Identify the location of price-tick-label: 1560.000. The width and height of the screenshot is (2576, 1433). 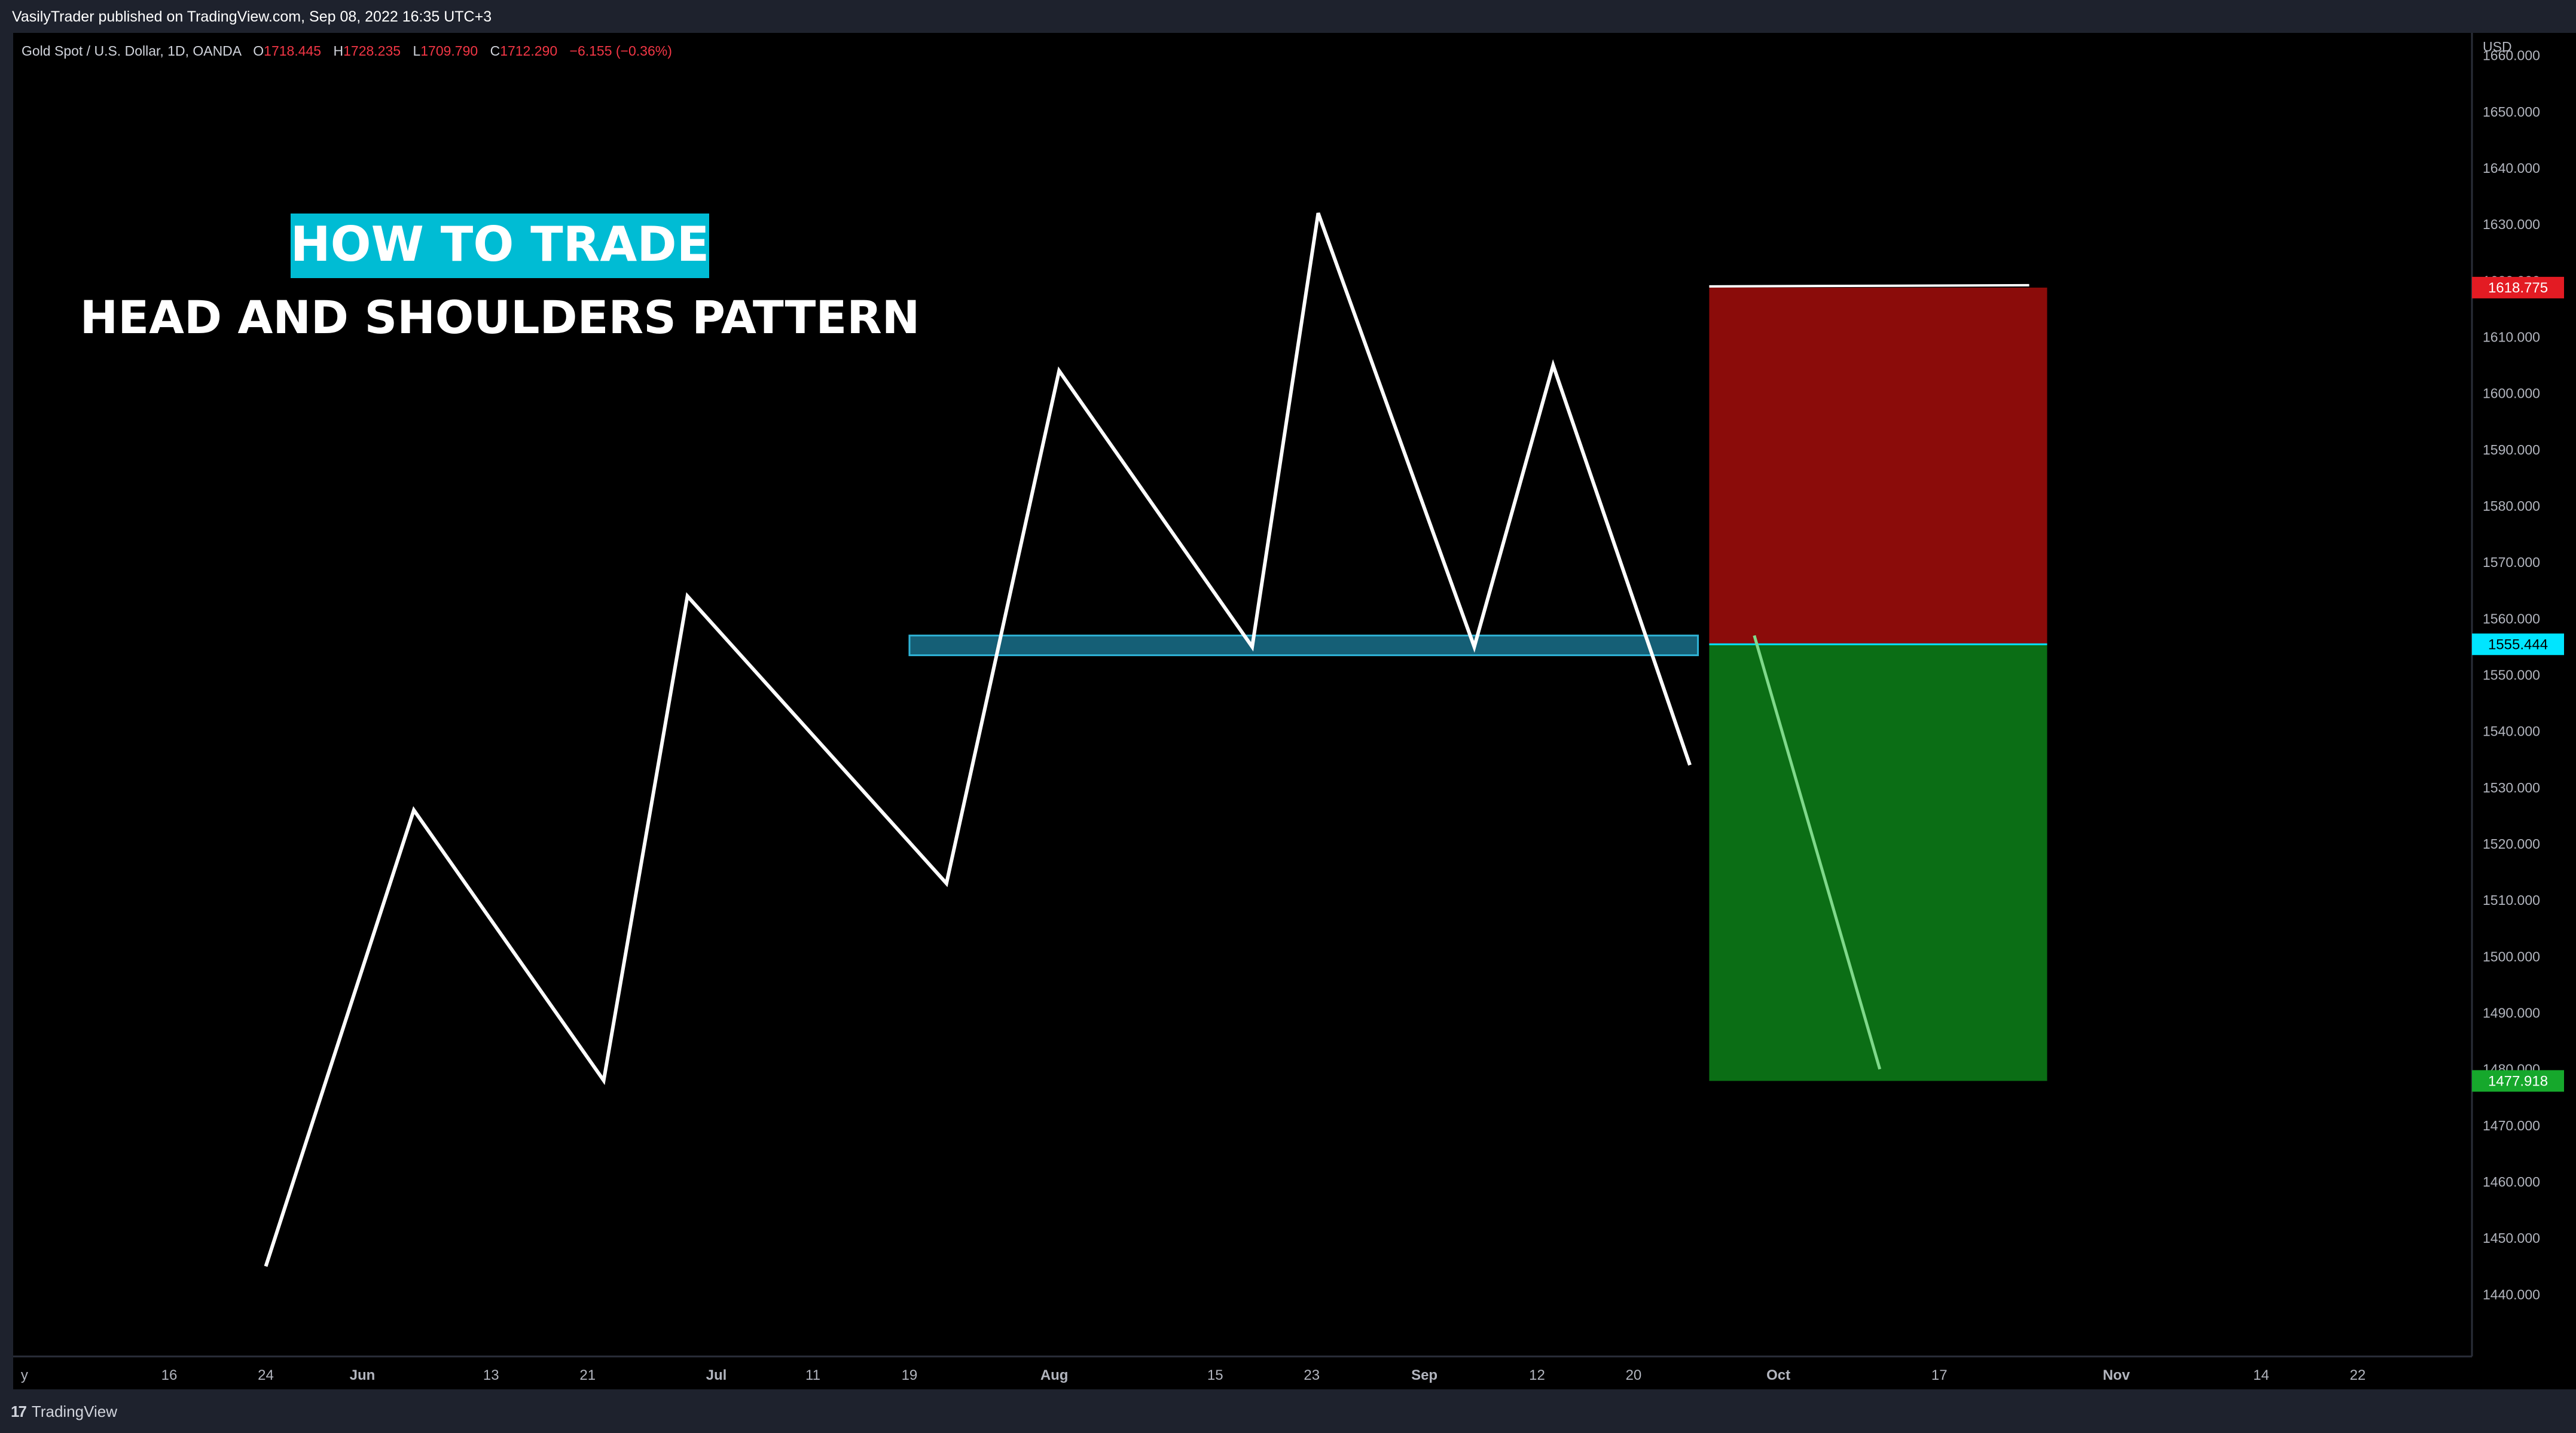
(2511, 619).